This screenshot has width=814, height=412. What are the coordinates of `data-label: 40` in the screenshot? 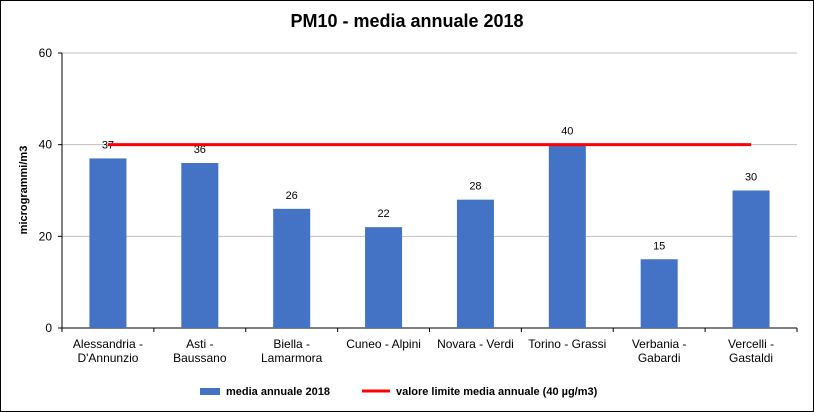 It's located at (567, 132).